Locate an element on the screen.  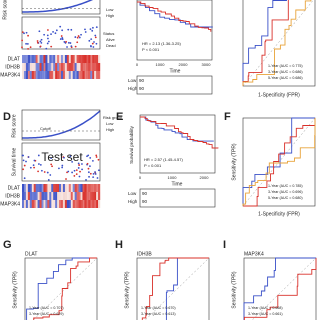
legend-text: 3-Year (AUC = 0.661) is located at coordinates (265, 314).